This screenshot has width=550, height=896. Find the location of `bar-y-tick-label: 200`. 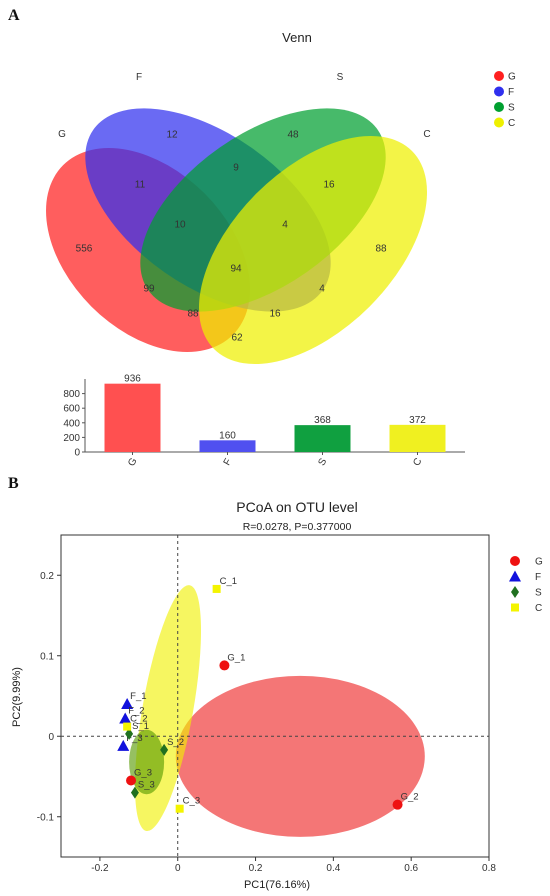

bar-y-tick-label: 200 is located at coordinates (71, 438).